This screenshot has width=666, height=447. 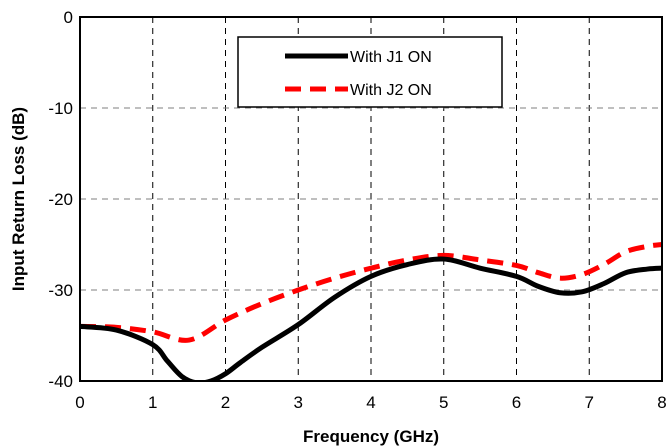 I want to click on x-tick-label: 8, so click(x=661, y=402).